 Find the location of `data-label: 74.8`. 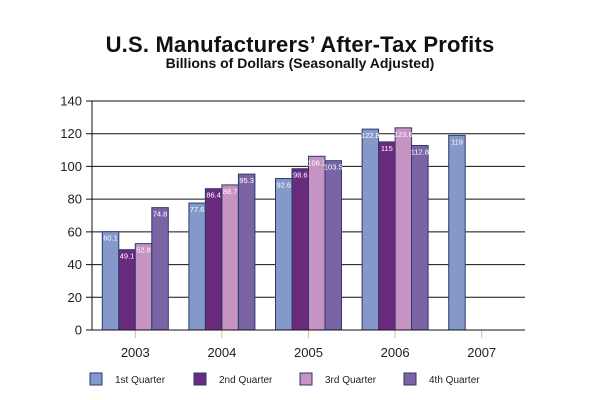

data-label: 74.8 is located at coordinates (160, 214).